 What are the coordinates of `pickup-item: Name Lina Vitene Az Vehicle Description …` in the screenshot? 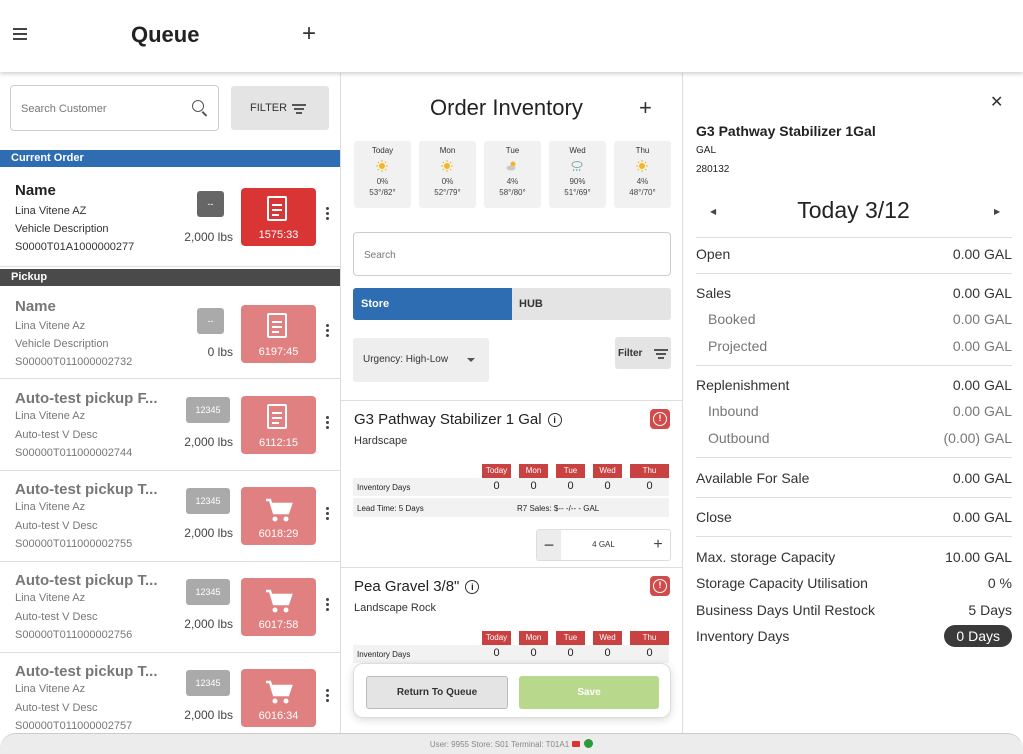 It's located at (170, 332).